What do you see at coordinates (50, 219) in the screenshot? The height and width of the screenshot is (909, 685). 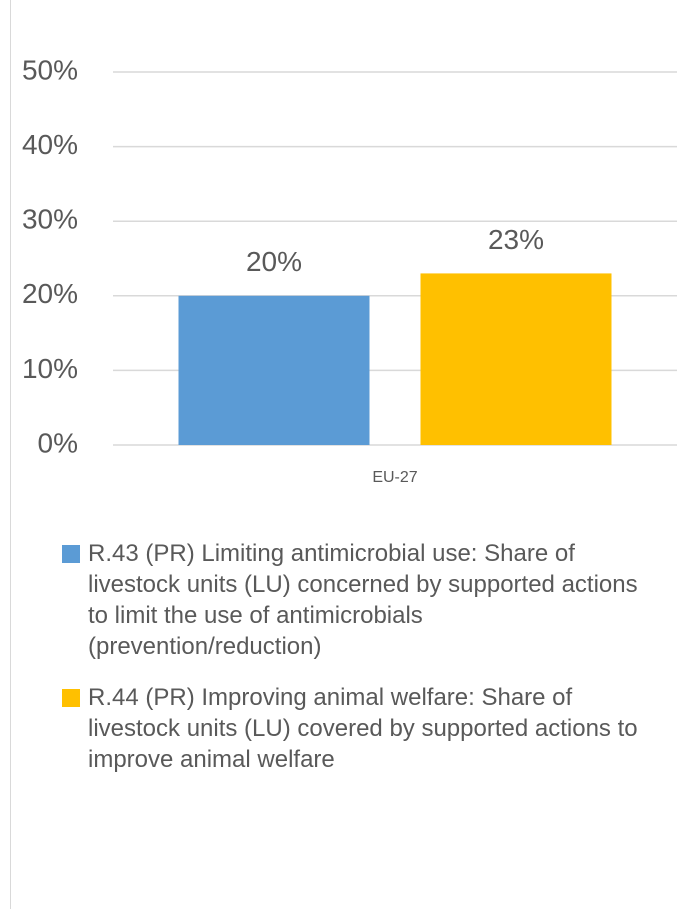 I see `y-tick-label: 30%` at bounding box center [50, 219].